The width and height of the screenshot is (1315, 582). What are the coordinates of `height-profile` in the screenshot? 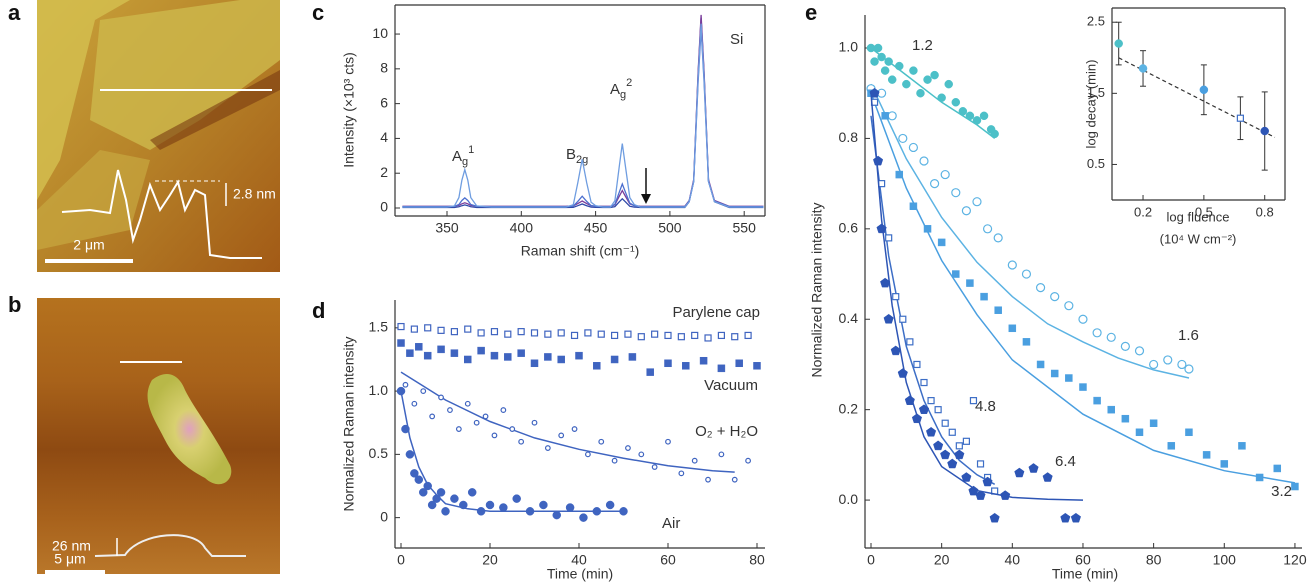 It's located at (170, 545).